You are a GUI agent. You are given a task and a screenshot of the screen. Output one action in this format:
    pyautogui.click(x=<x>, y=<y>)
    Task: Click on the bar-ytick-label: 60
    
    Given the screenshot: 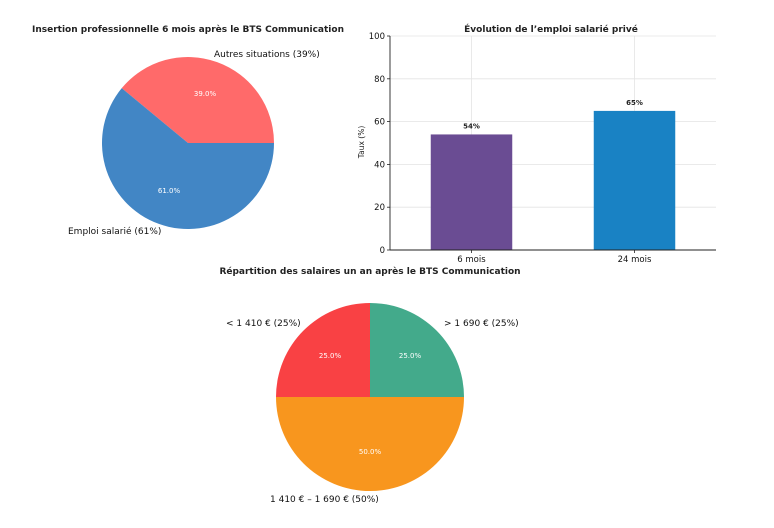 What is the action you would take?
    pyautogui.click(x=379, y=123)
    